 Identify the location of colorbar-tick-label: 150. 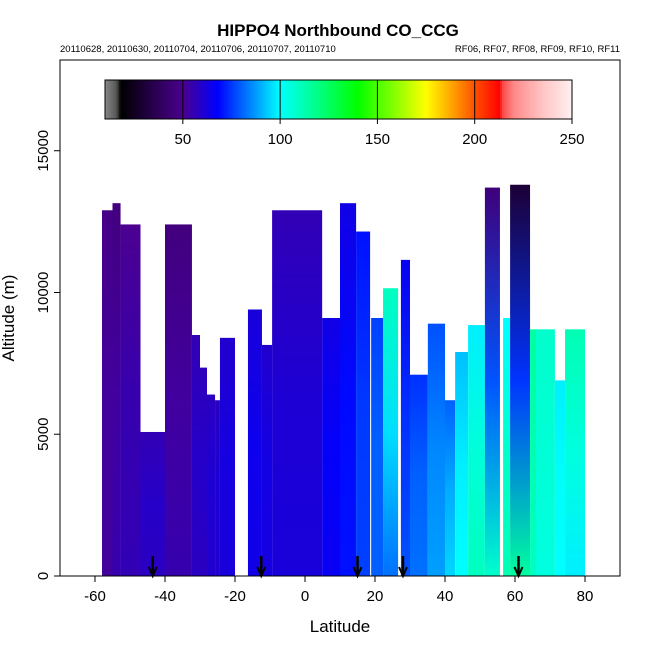
(377, 139).